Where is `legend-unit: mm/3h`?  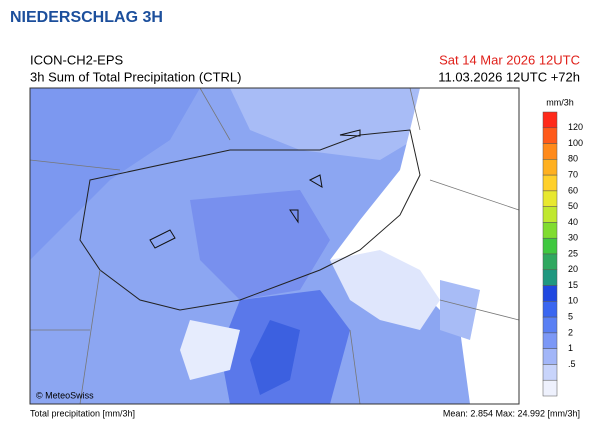 legend-unit: mm/3h is located at coordinates (560, 102).